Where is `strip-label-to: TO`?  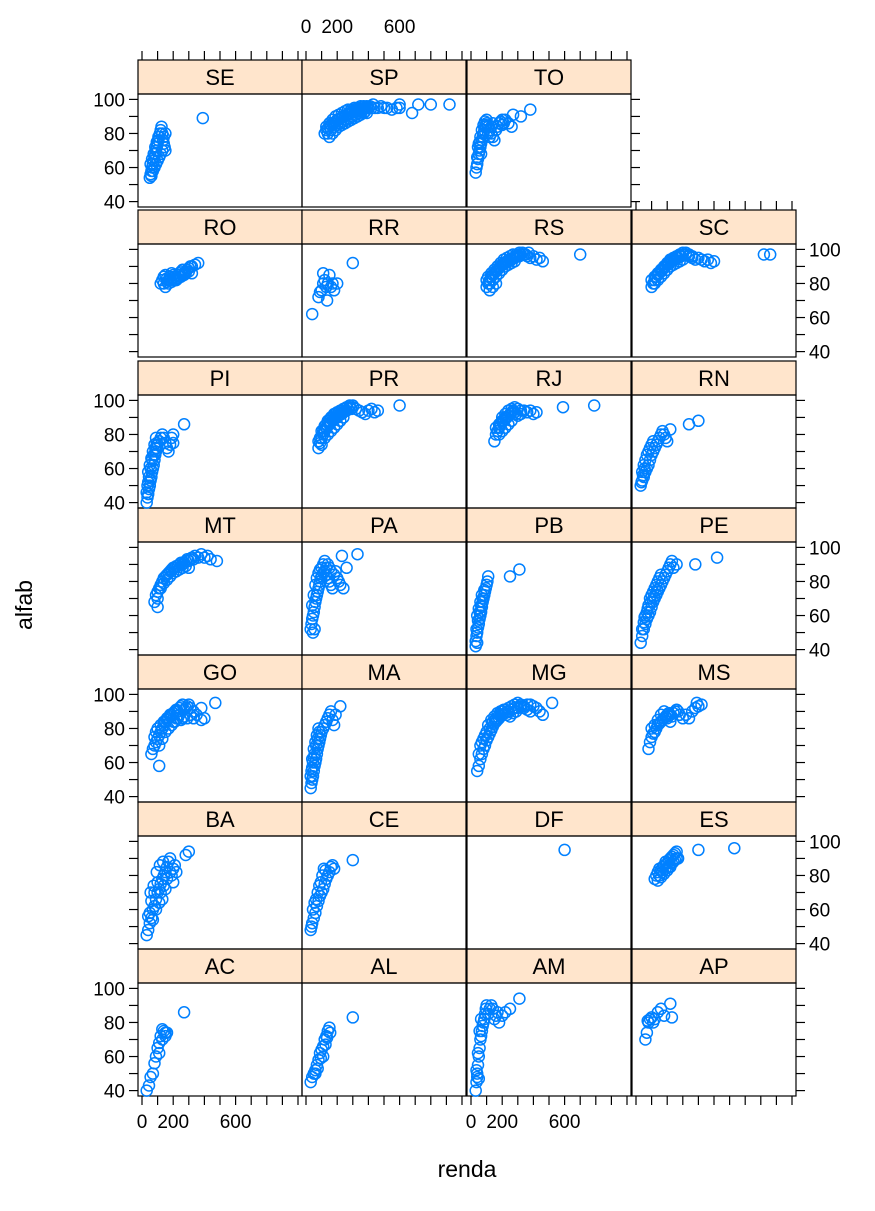
strip-label-to: TO is located at coordinates (549, 77).